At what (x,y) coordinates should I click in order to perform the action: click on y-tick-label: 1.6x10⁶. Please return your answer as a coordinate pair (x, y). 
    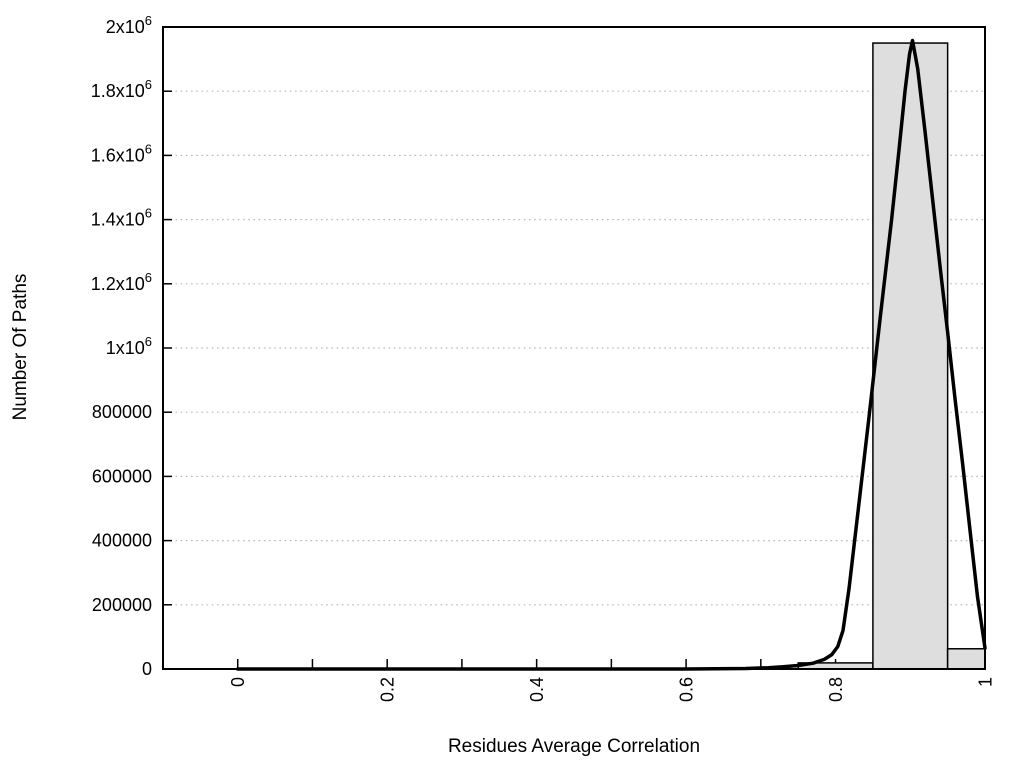
    Looking at the image, I should click on (121, 153).